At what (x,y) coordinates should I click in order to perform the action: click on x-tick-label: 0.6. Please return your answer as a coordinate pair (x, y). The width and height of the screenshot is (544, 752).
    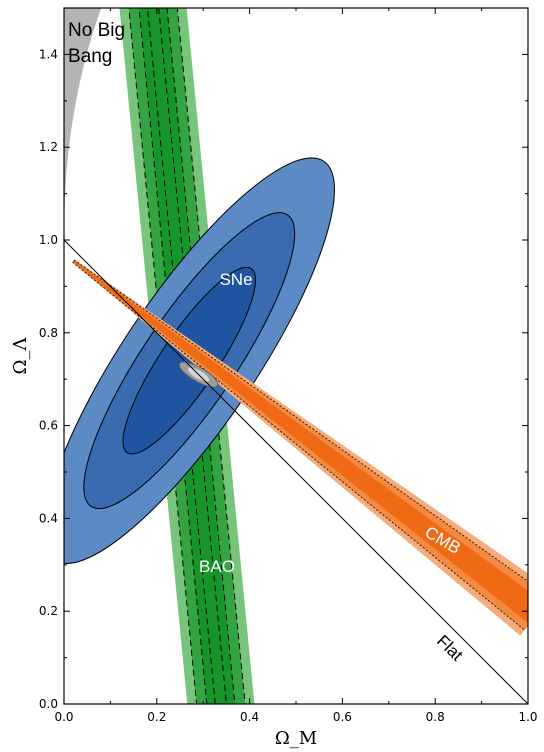
    Looking at the image, I should click on (342, 717).